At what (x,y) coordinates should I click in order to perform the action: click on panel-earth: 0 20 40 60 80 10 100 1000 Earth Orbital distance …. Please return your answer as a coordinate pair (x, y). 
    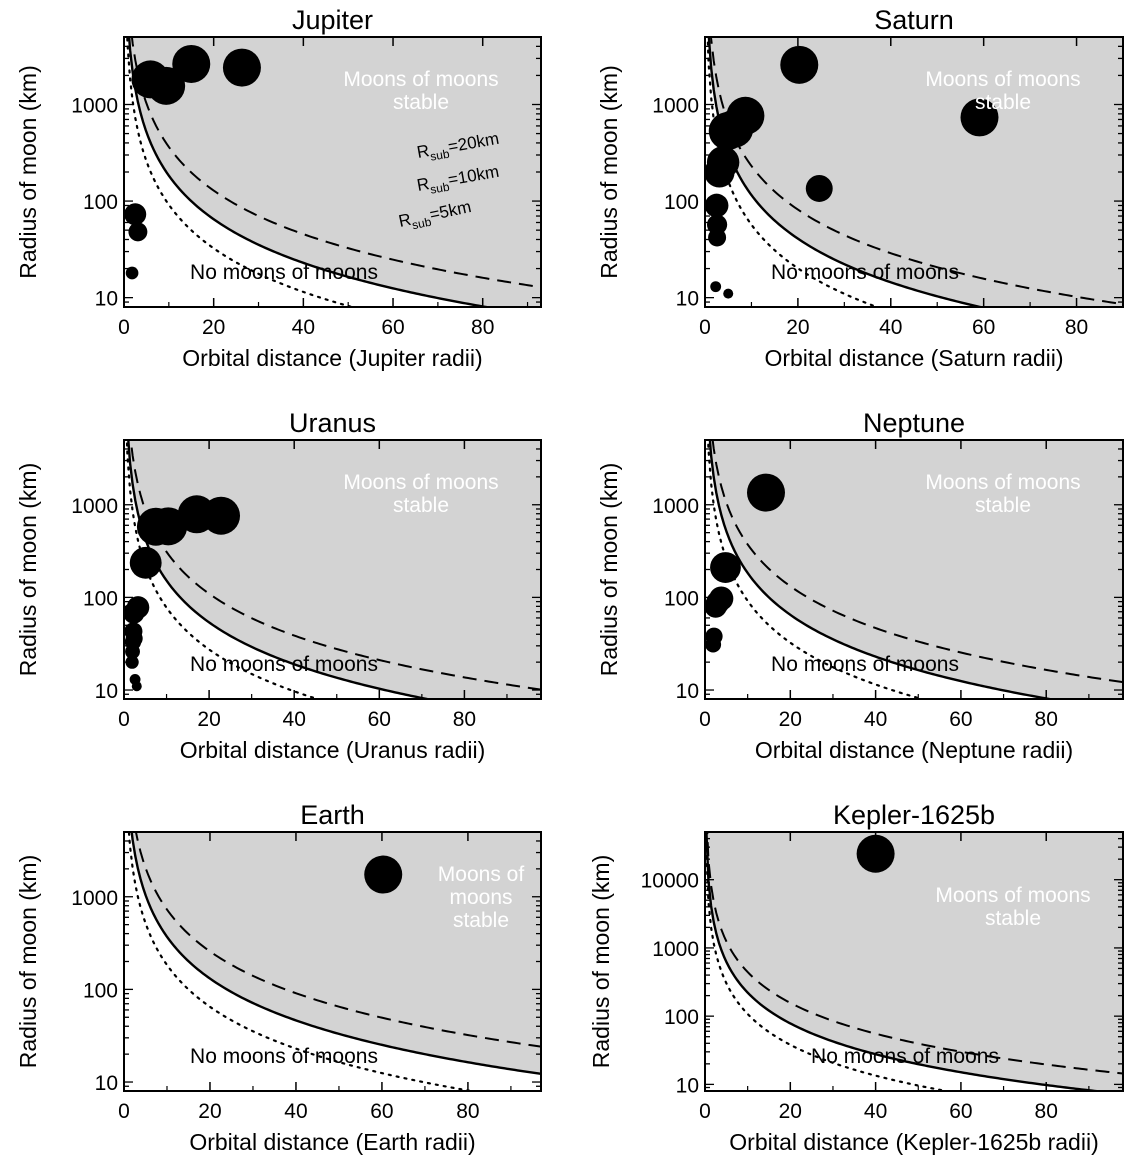
    Looking at the image, I should click on (278, 977).